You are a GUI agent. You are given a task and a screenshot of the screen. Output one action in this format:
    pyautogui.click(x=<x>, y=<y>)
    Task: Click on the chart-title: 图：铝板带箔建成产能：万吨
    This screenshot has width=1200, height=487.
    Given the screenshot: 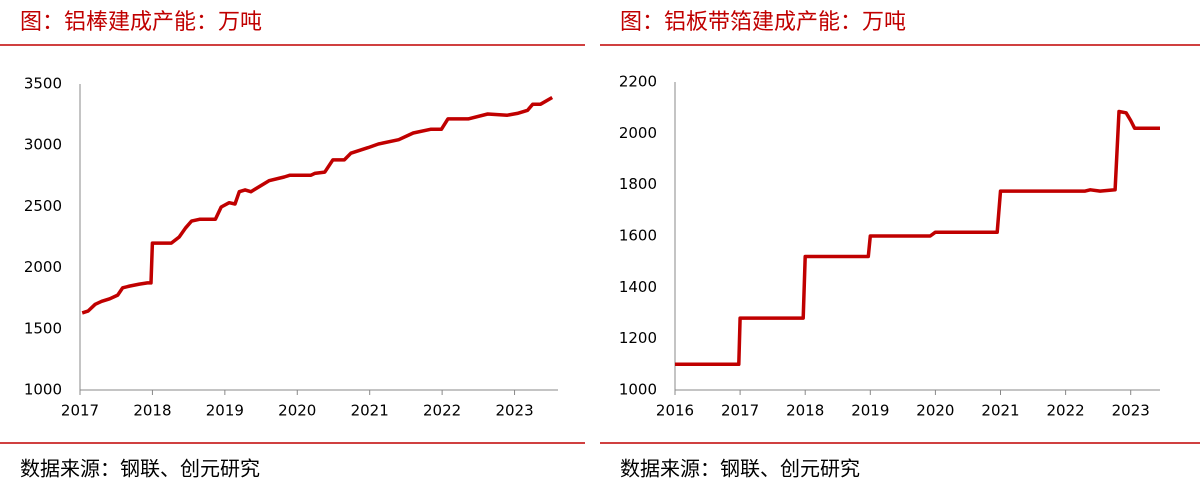 What is the action you would take?
    pyautogui.click(x=763, y=22)
    